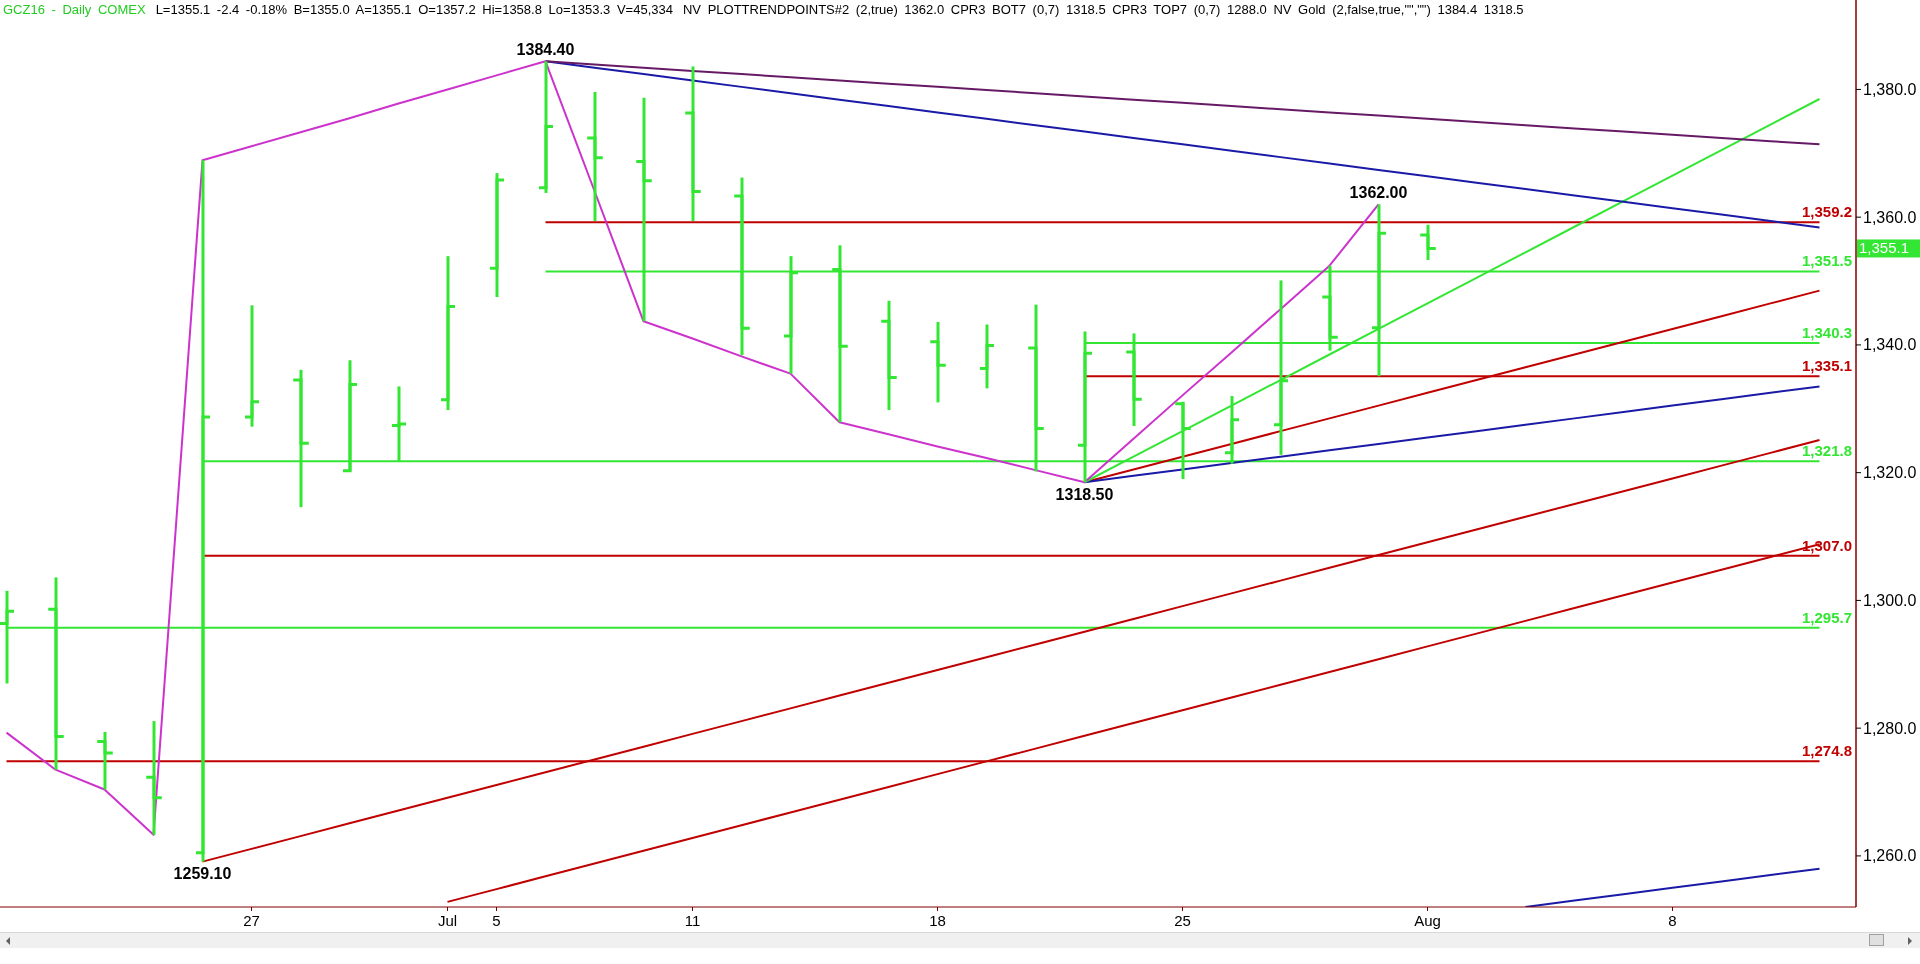 The image size is (1920, 964). What do you see at coordinates (1103, 9) in the screenshot?
I see `annotation: NV PLOTTRENDPOINTS#2 (2,true) 1362.0 CPR3 BOT7 (0,7) 1318.5 CPR3 TOP7 (0,7) 1288.0 NV Gold (2,false,true,"","") 1384.4 1318.5` at bounding box center [1103, 9].